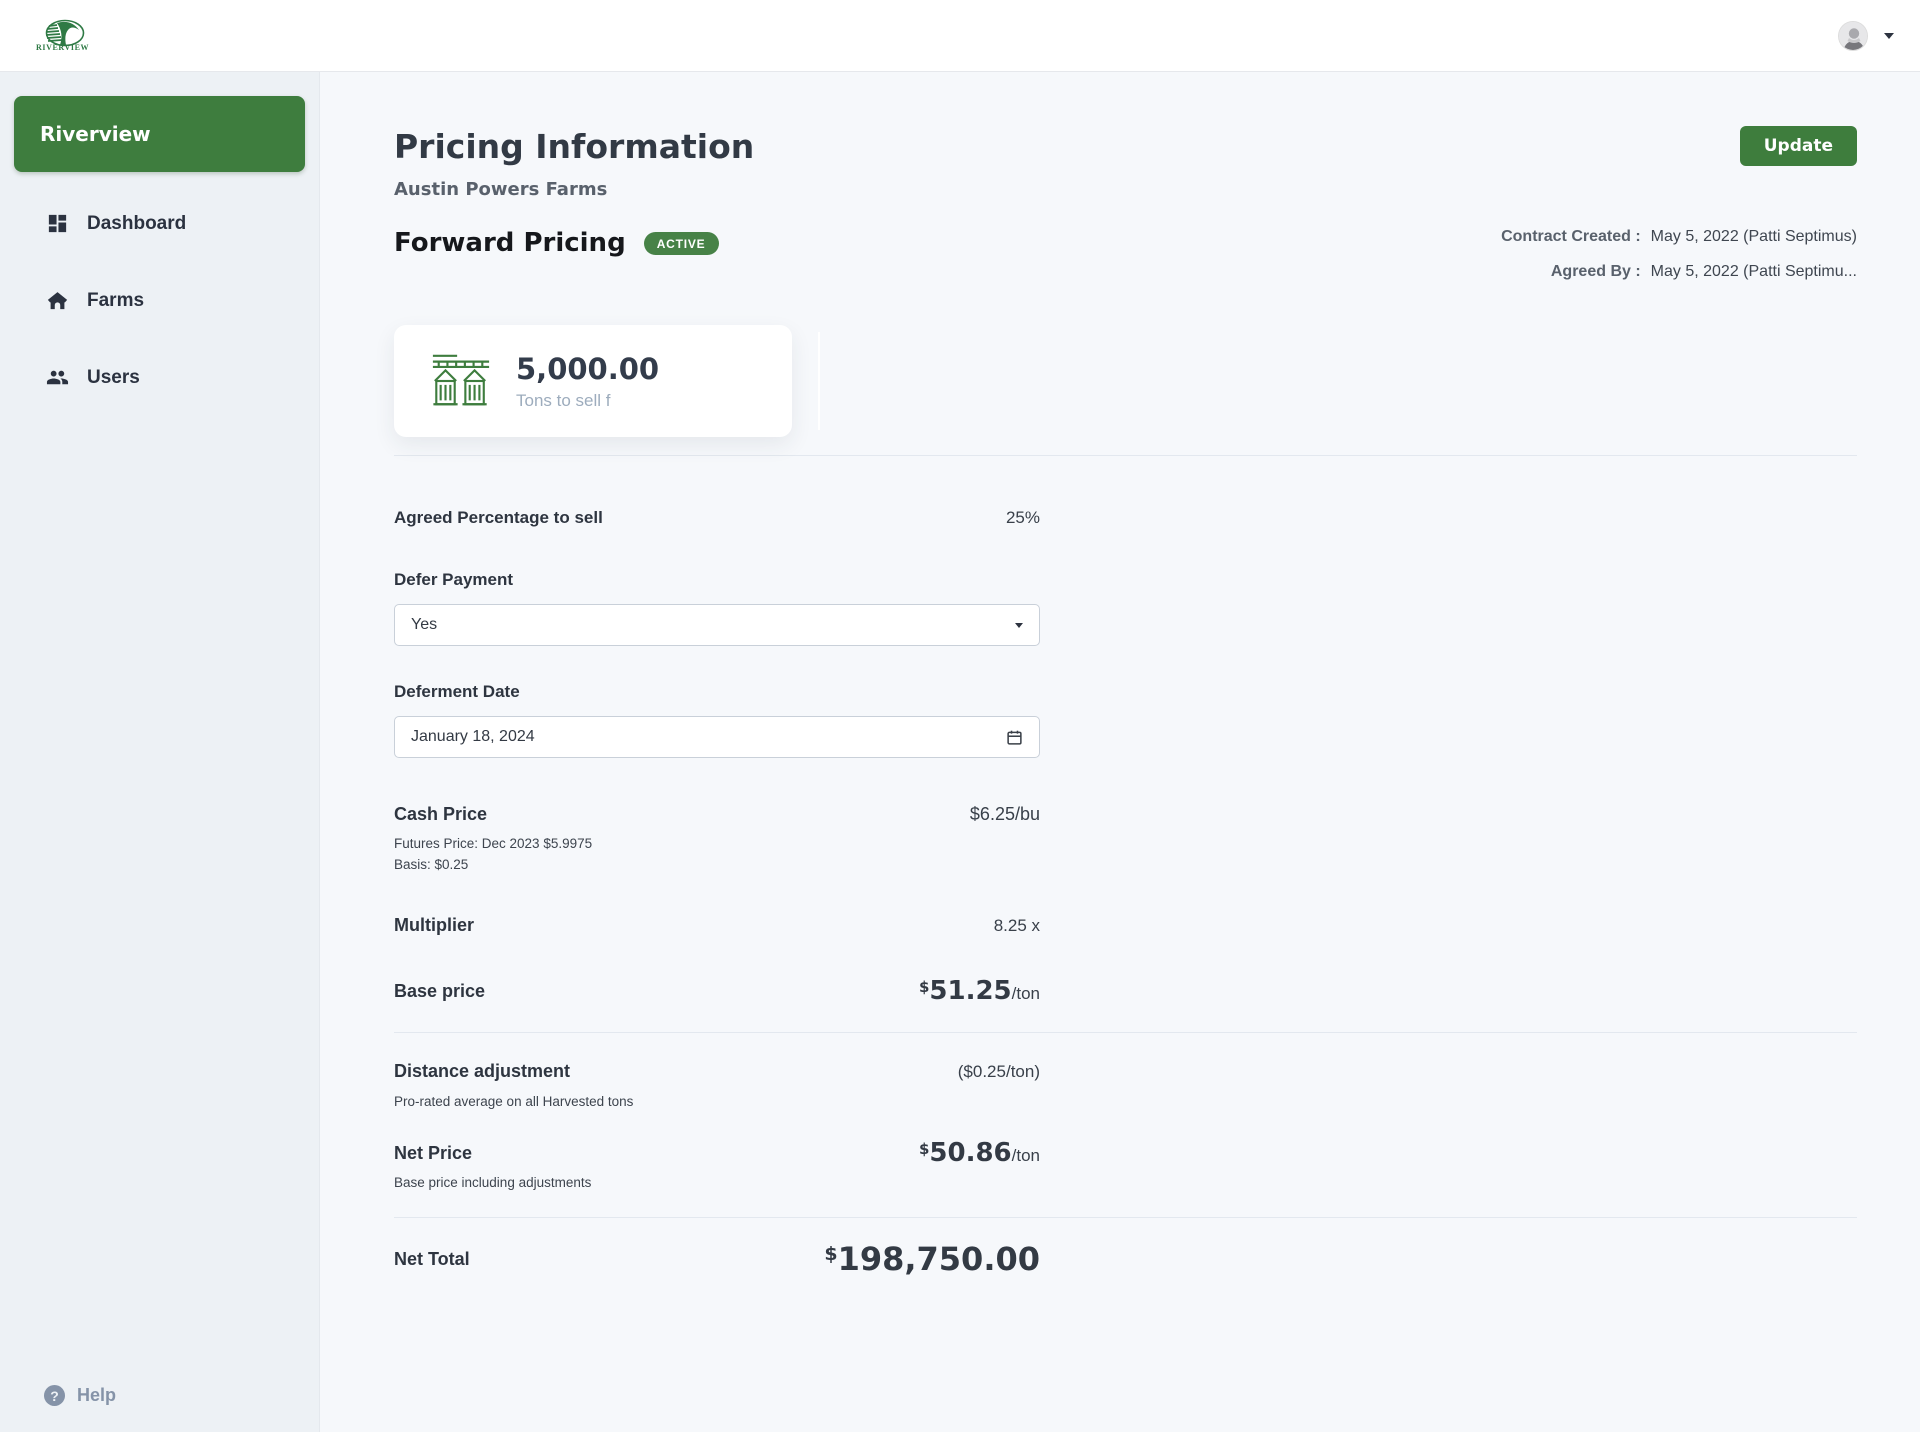 The image size is (1920, 1432). I want to click on sidebar-item-dashboard: Dashboard, so click(159, 223).